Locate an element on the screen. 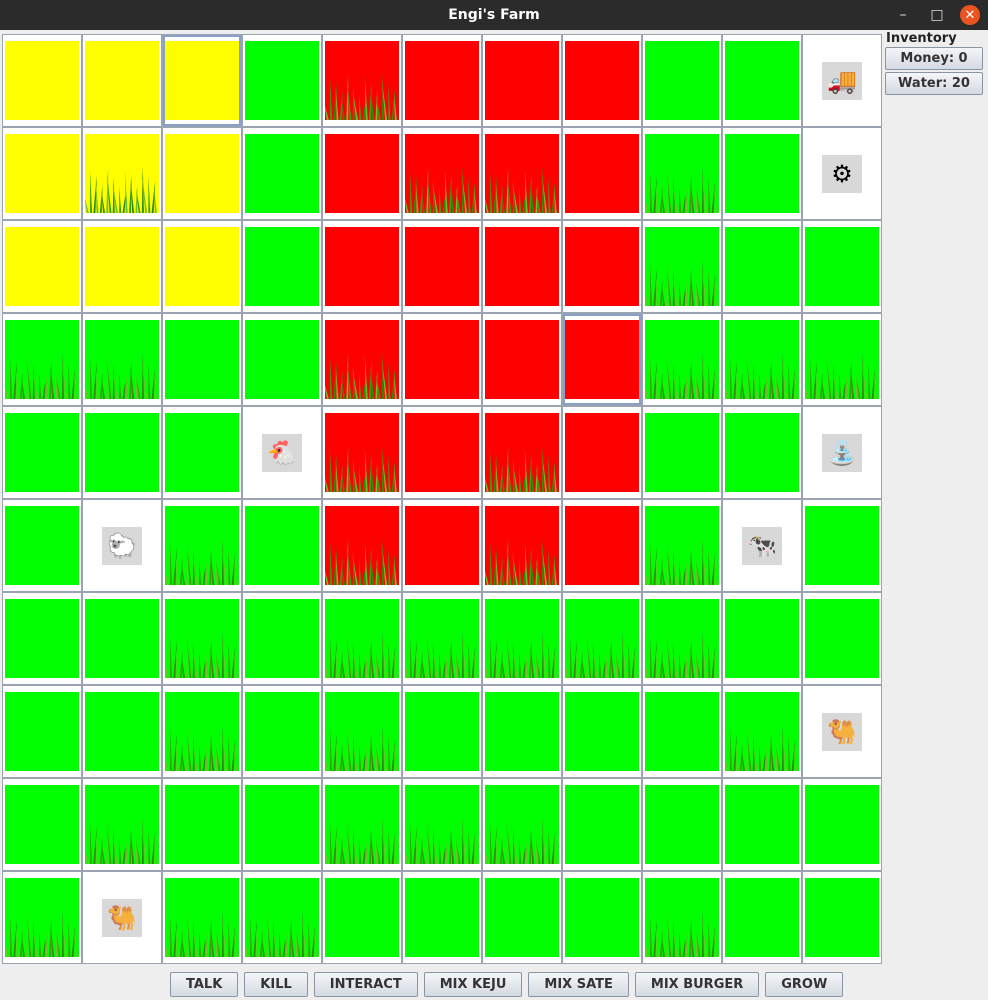 This screenshot has width=988, height=1000. tile-camel: 🐫 is located at coordinates (842, 731).